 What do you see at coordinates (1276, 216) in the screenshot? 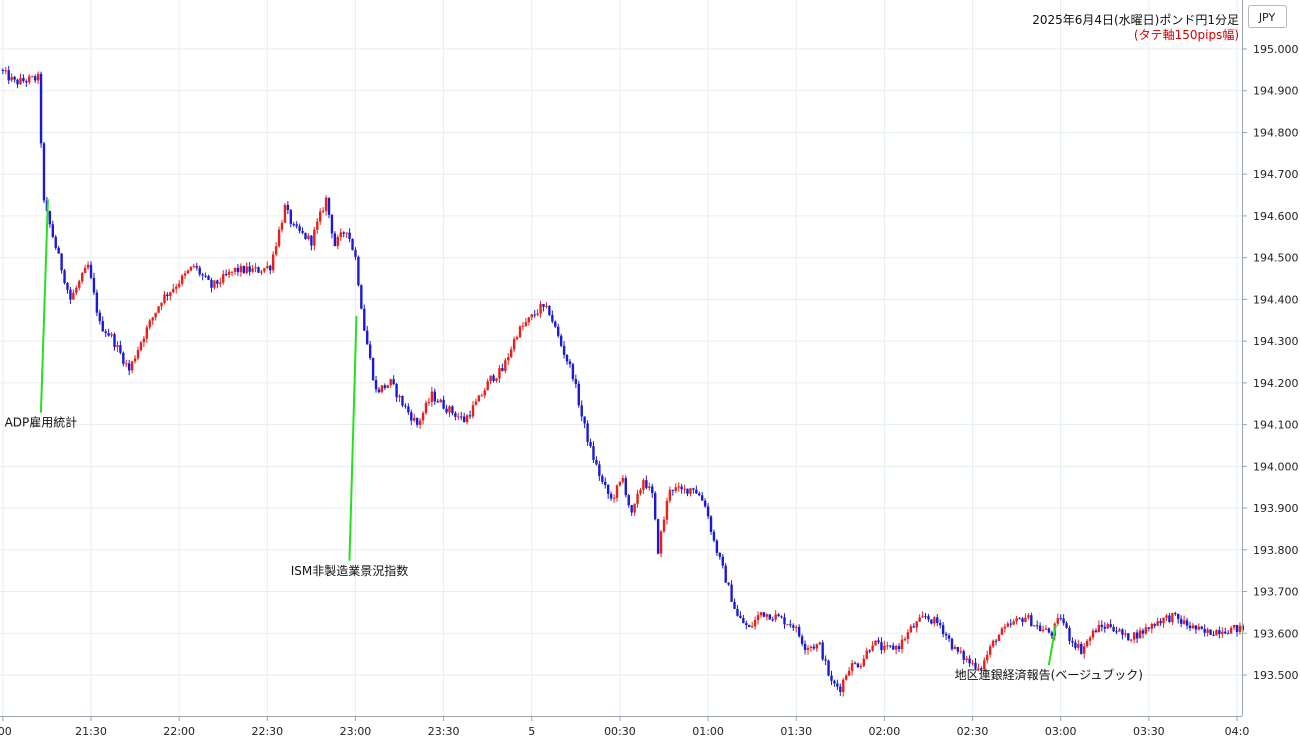
I see `y-tick-label: 194.600` at bounding box center [1276, 216].